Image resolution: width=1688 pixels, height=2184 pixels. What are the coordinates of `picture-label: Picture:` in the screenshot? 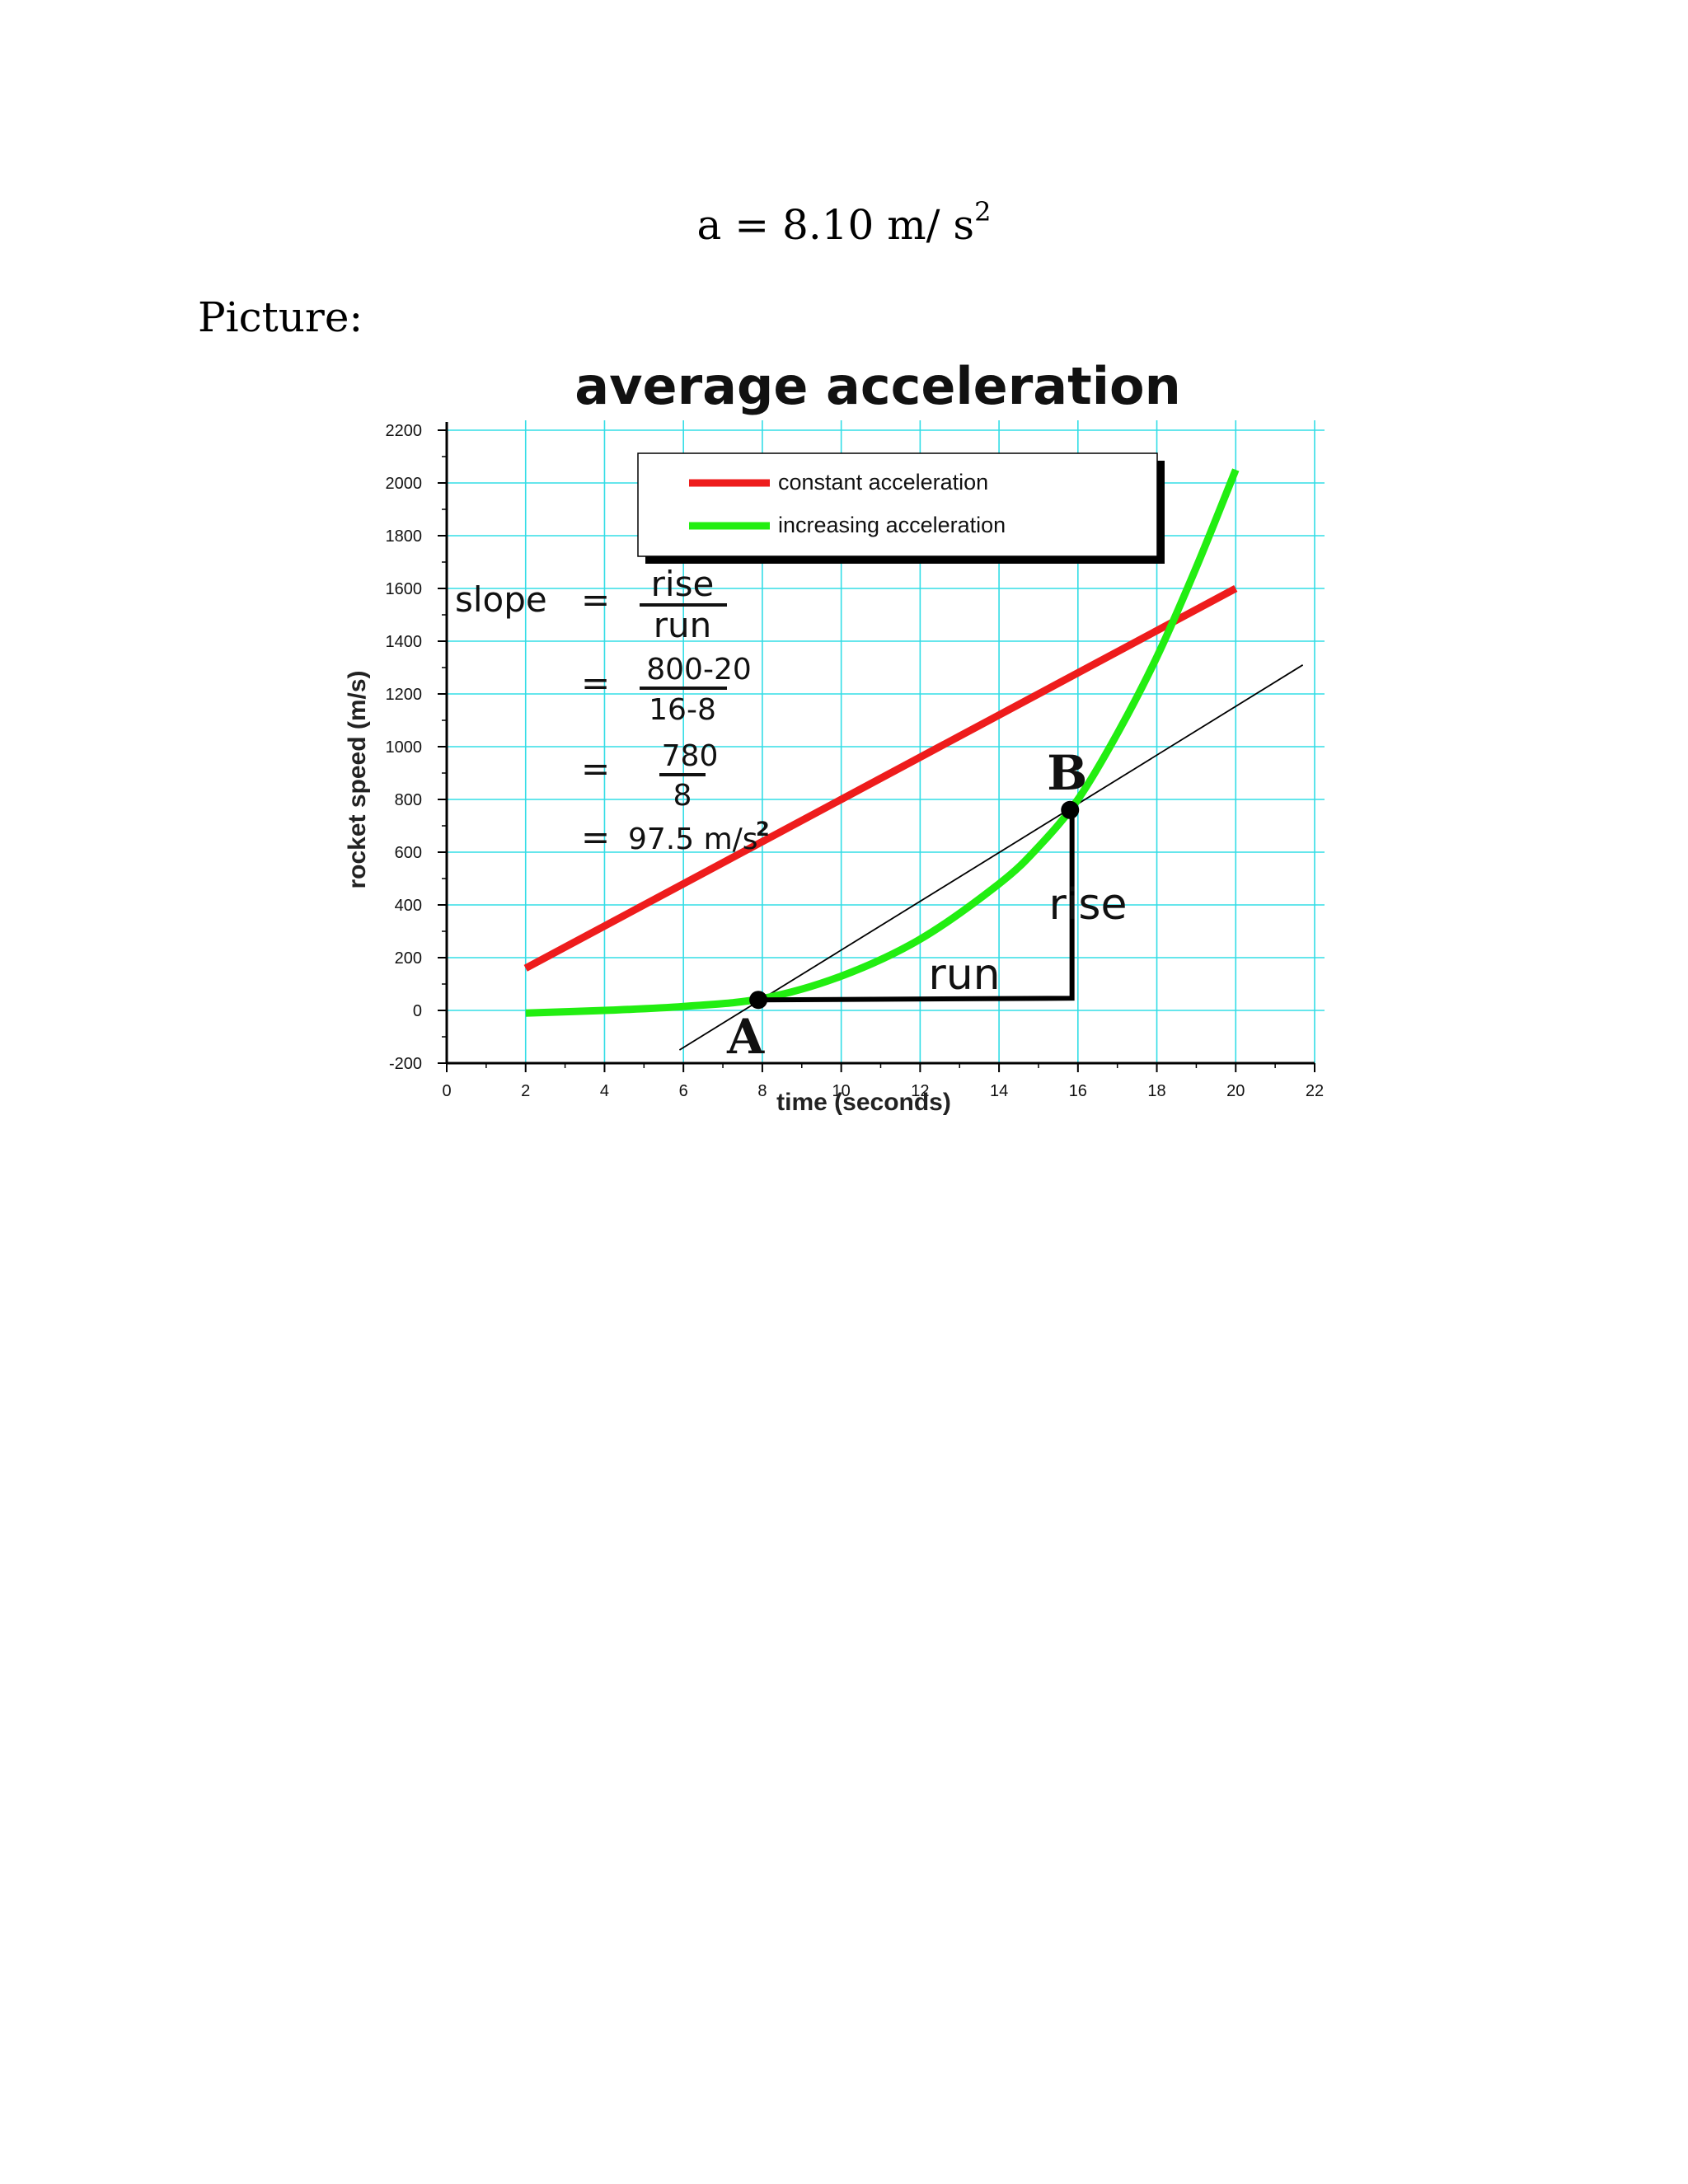 It's located at (280, 317).